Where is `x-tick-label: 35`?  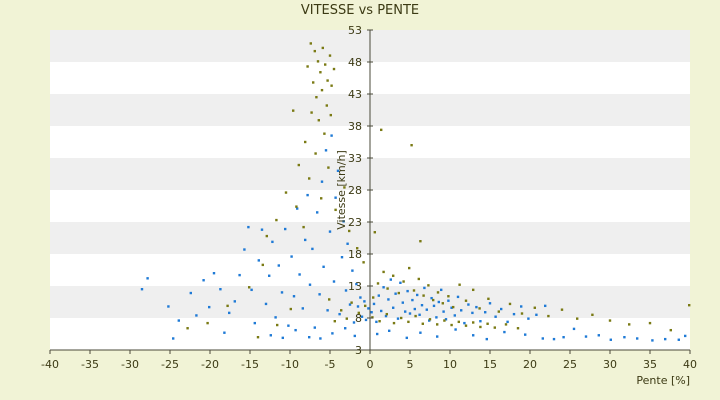 x-tick-label: 35 is located at coordinates (650, 364).